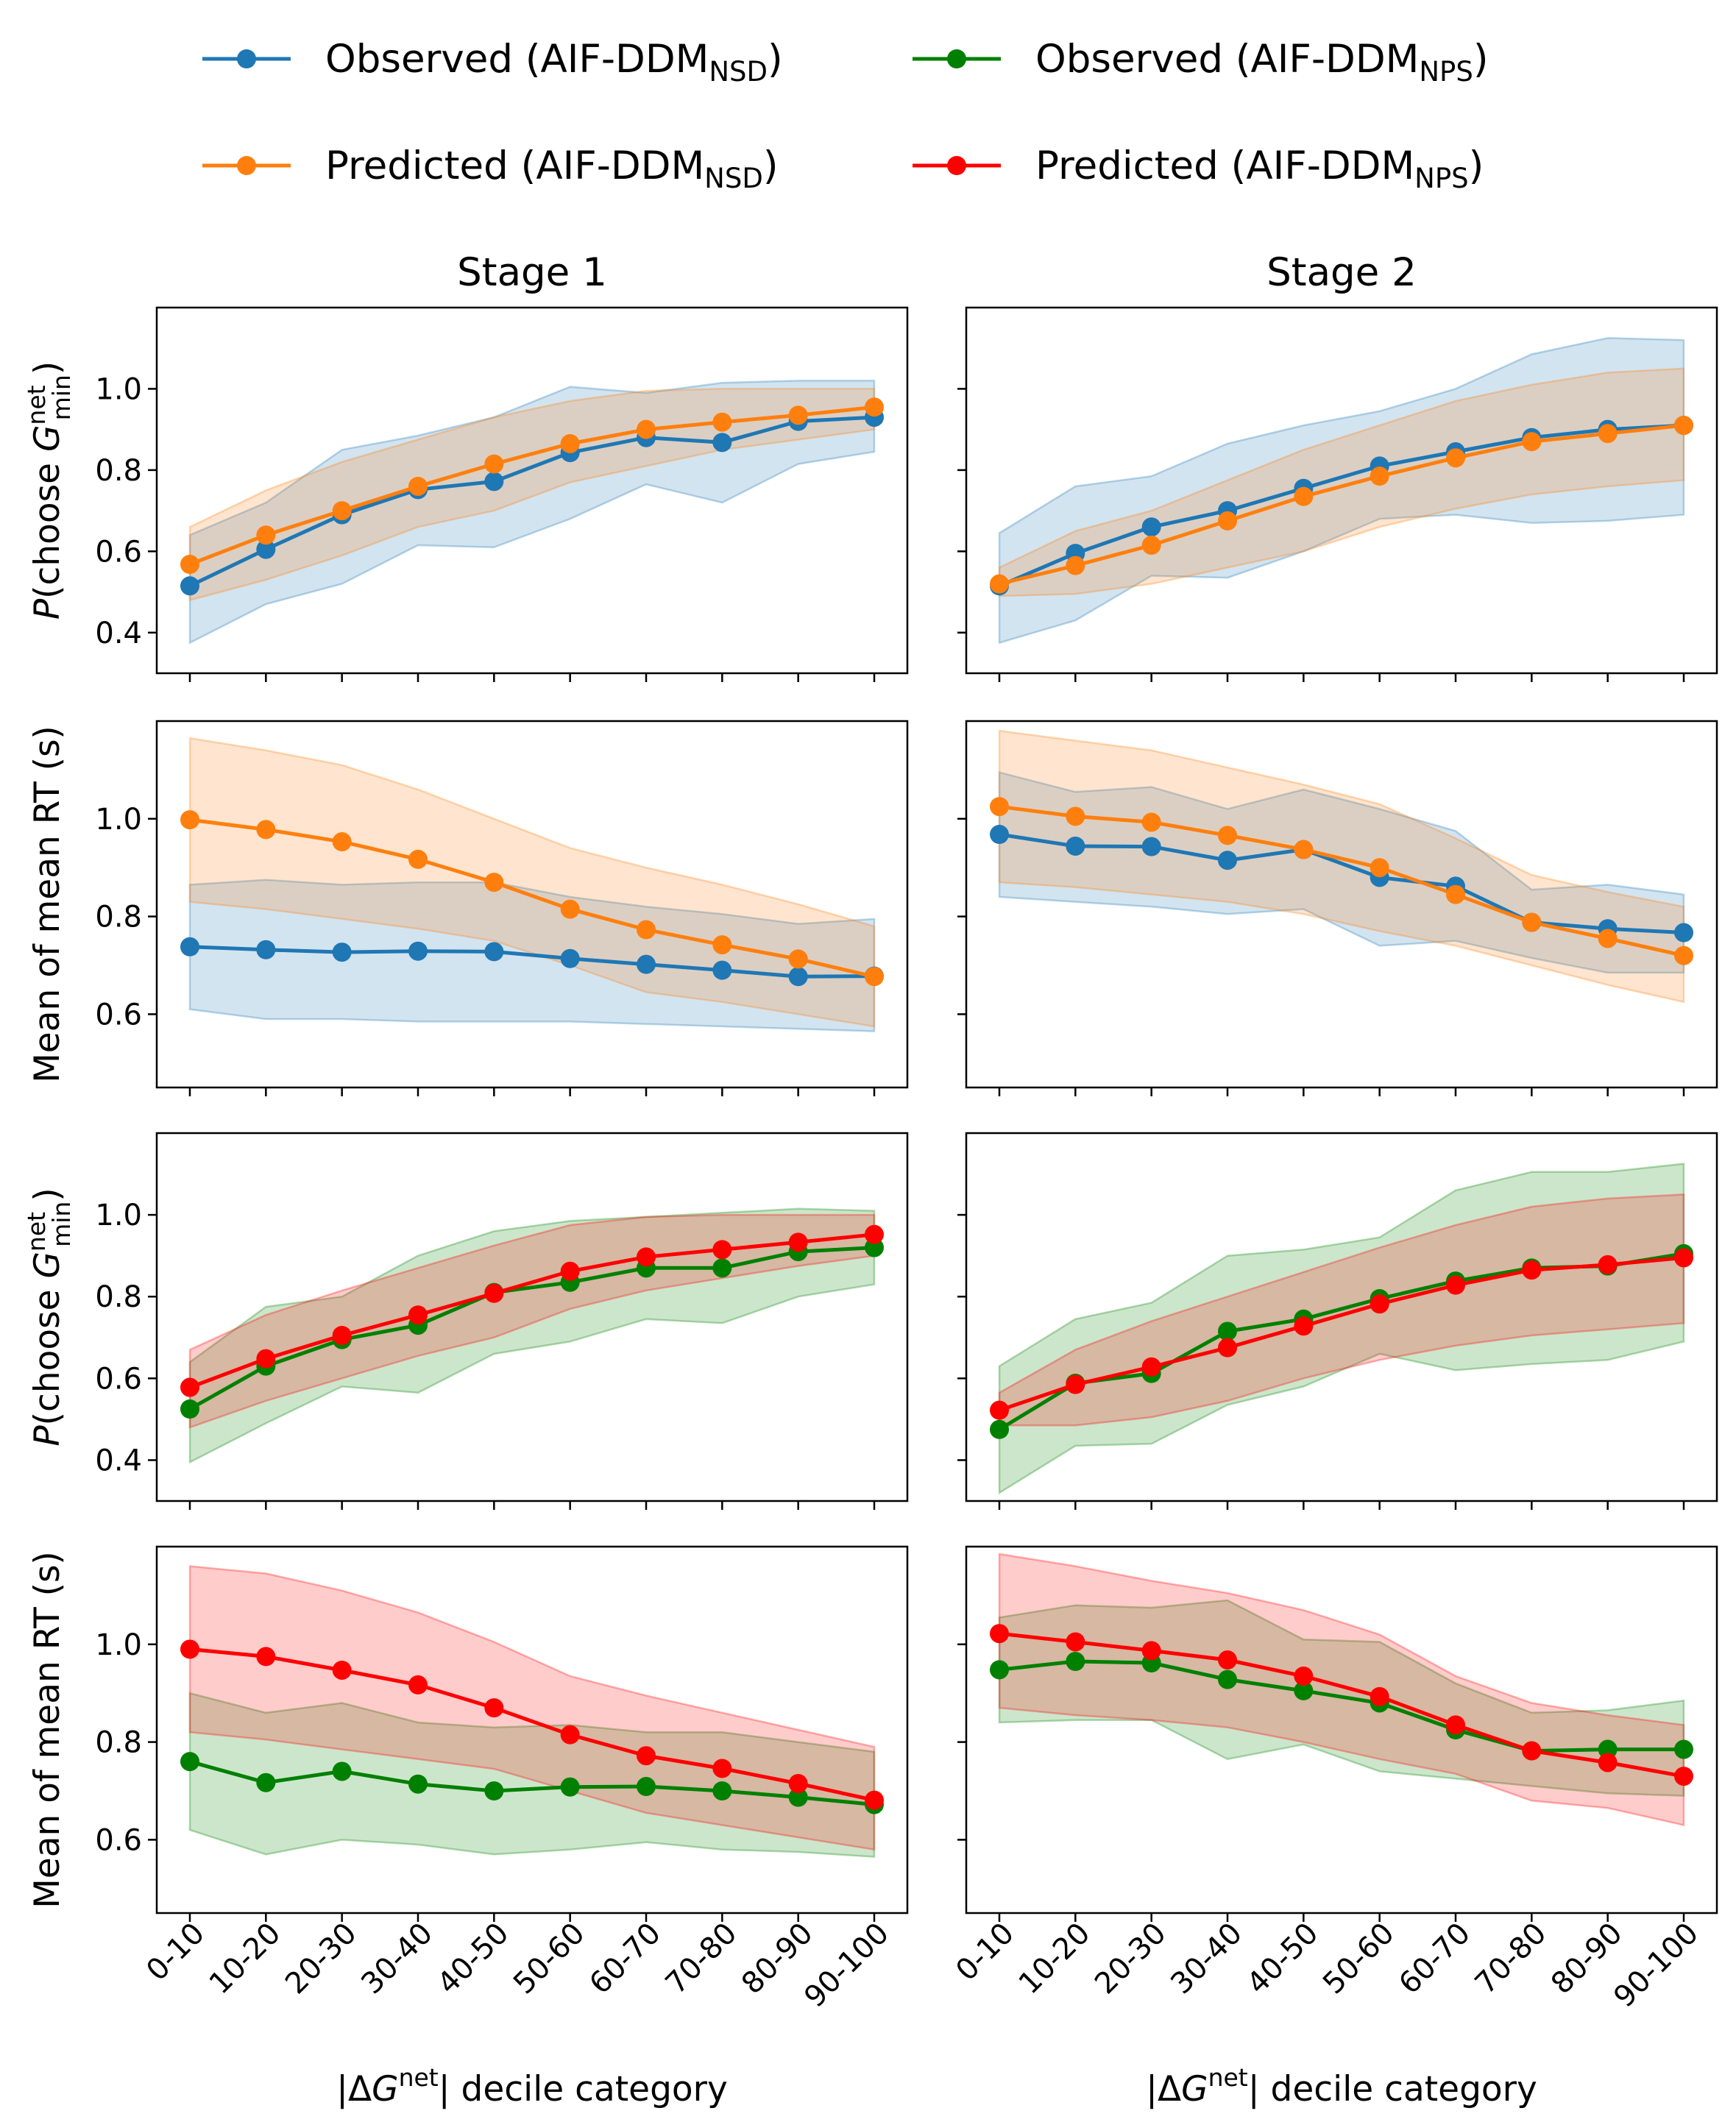 The image size is (1736, 2122). Describe the element at coordinates (1198, 168) in the screenshot. I see `legend-entry: Predicted (AIF-DDMNPS)` at that location.